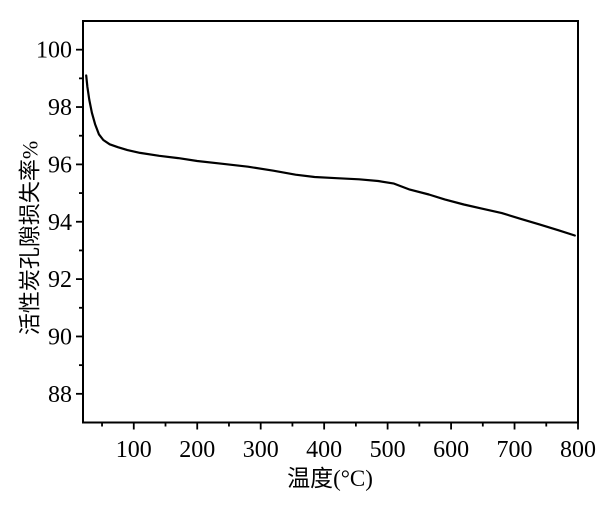 The width and height of the screenshot is (600, 511). Describe the element at coordinates (60, 395) in the screenshot. I see `y-tick-label: 88` at that location.